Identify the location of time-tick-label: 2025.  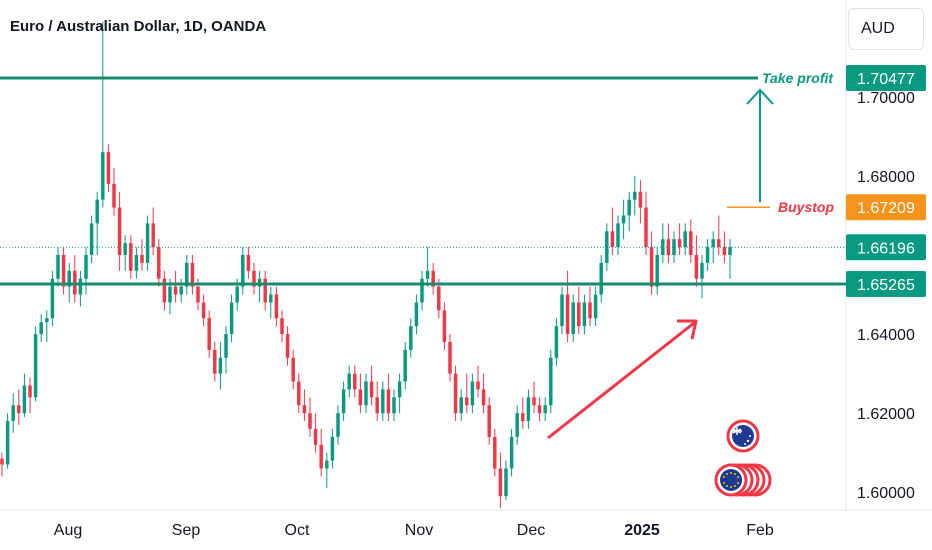
(642, 530).